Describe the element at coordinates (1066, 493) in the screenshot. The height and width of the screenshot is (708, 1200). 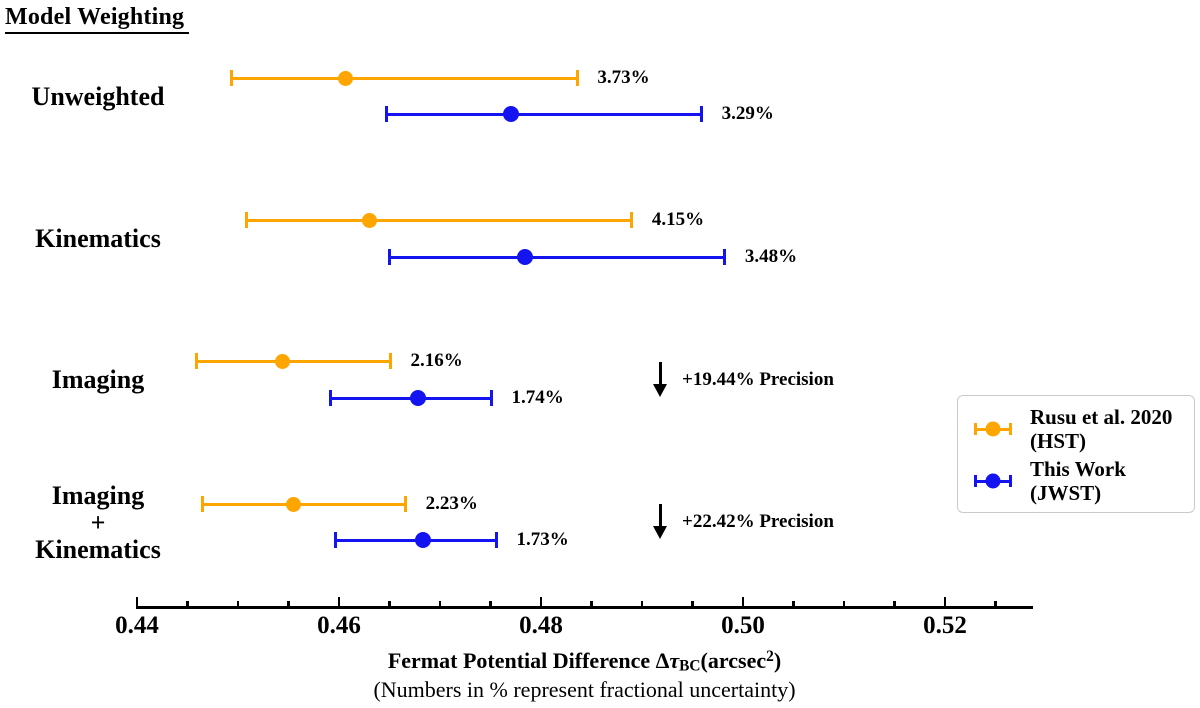
I see `legend-label-jwst-line2: (JWST)` at that location.